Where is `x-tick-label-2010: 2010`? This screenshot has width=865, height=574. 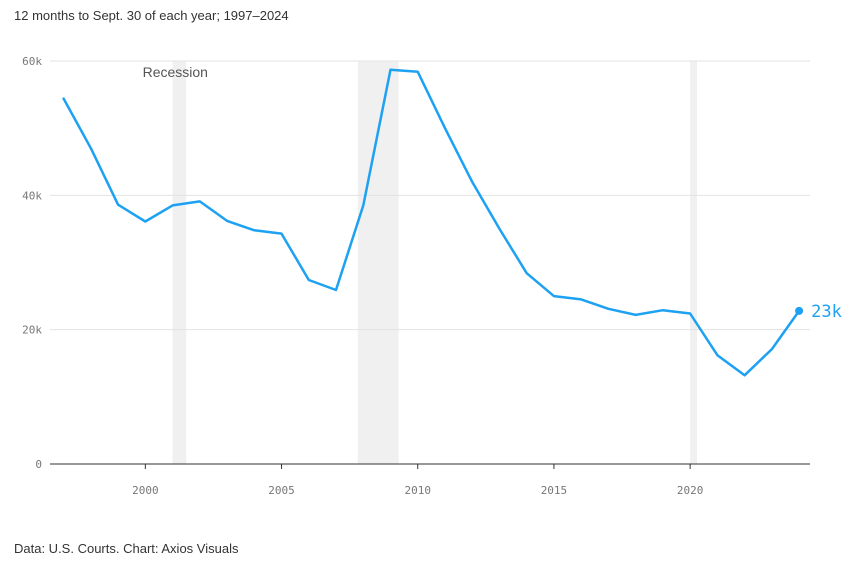 x-tick-label-2010: 2010 is located at coordinates (417, 490).